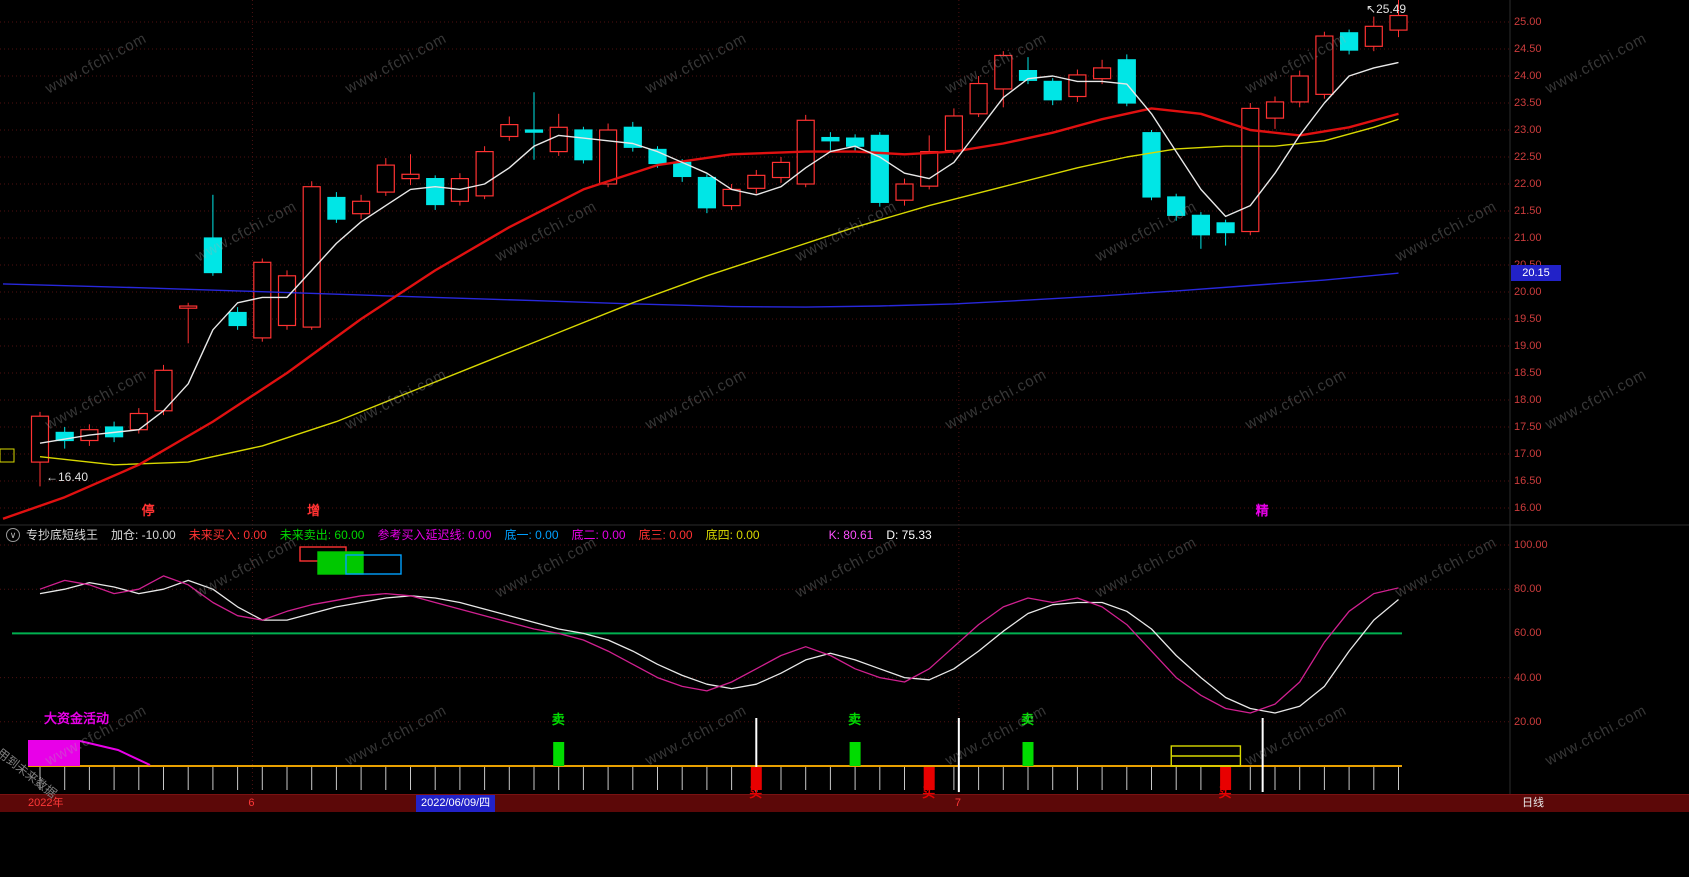 The height and width of the screenshot is (877, 1689). What do you see at coordinates (1533, 803) in the screenshot?
I see `period-label: 日线` at bounding box center [1533, 803].